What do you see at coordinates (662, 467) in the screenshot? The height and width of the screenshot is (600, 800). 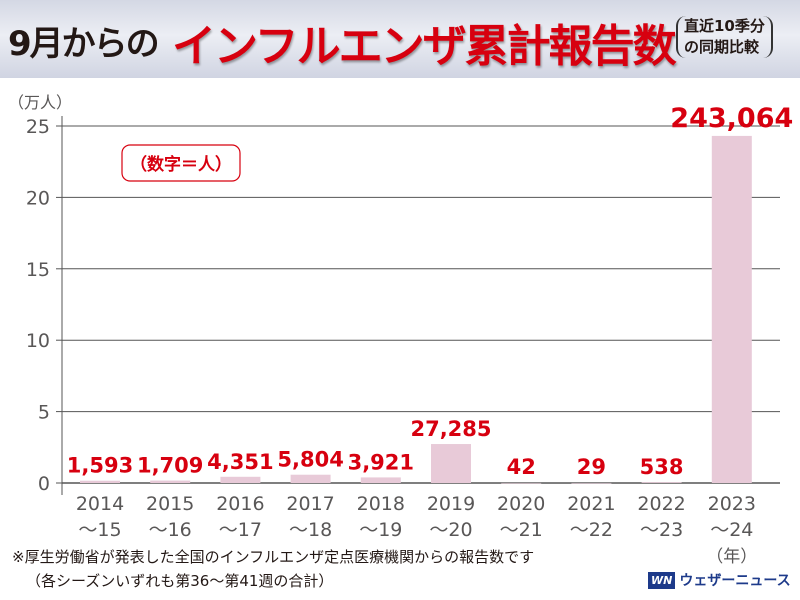 I see `data-label: 538` at bounding box center [662, 467].